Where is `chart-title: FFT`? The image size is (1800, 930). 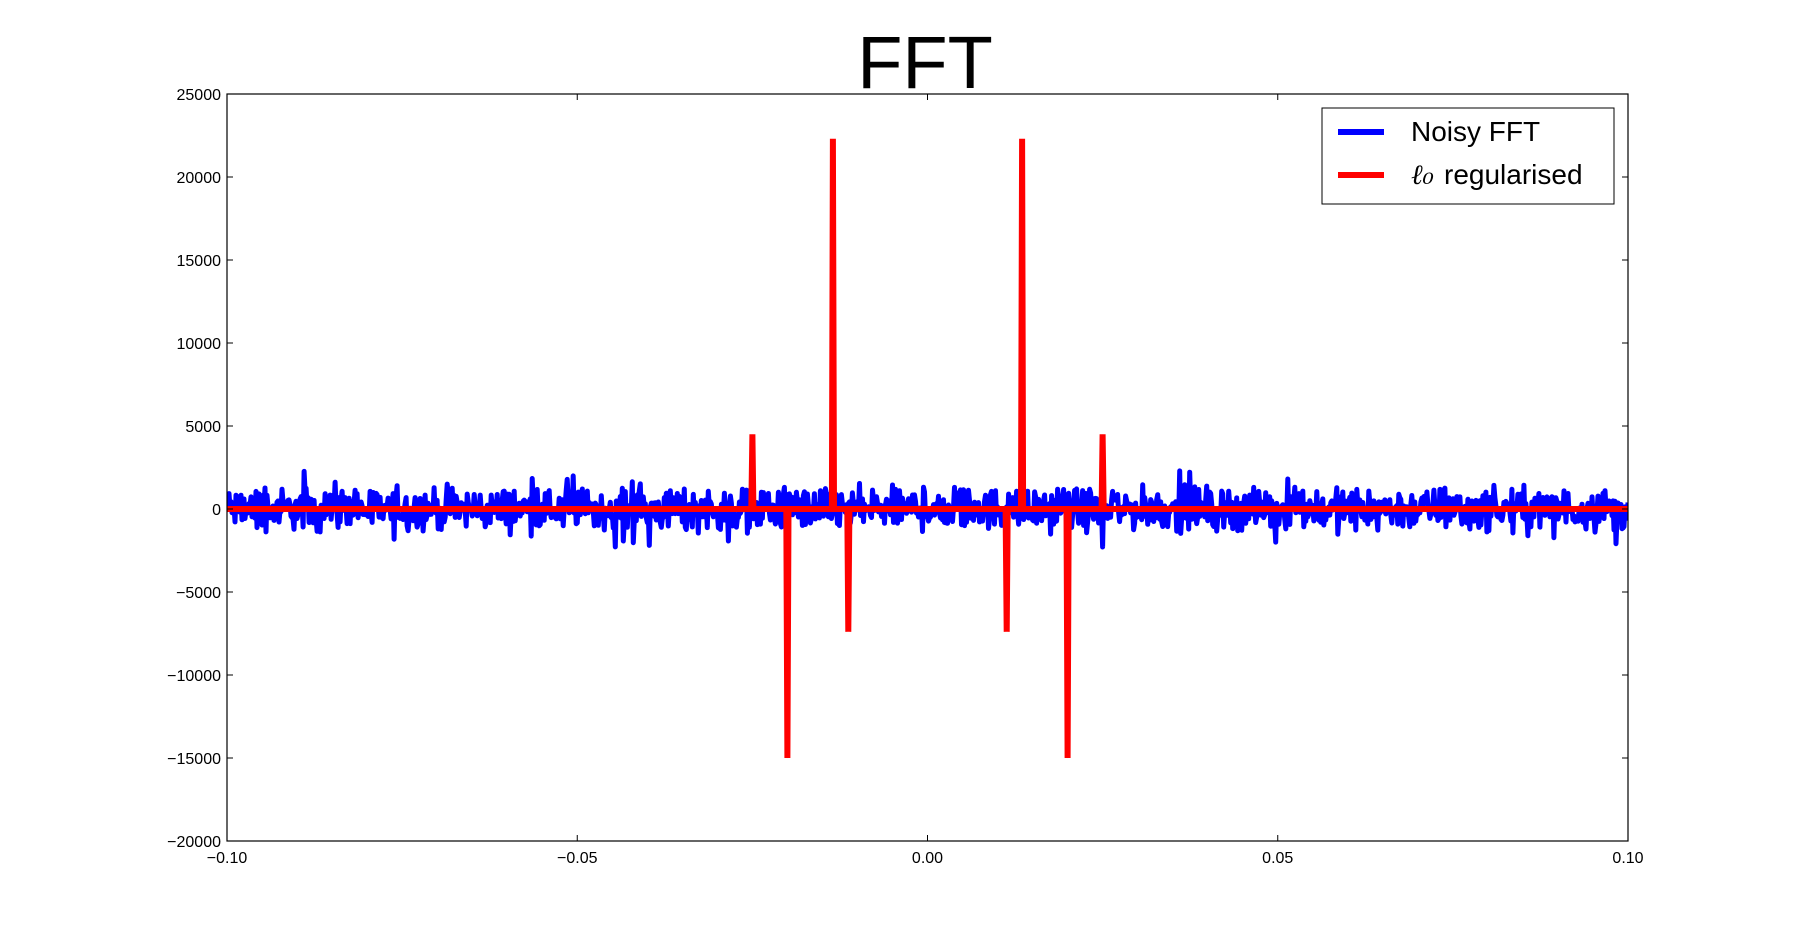
chart-title: FFT is located at coordinates (925, 62).